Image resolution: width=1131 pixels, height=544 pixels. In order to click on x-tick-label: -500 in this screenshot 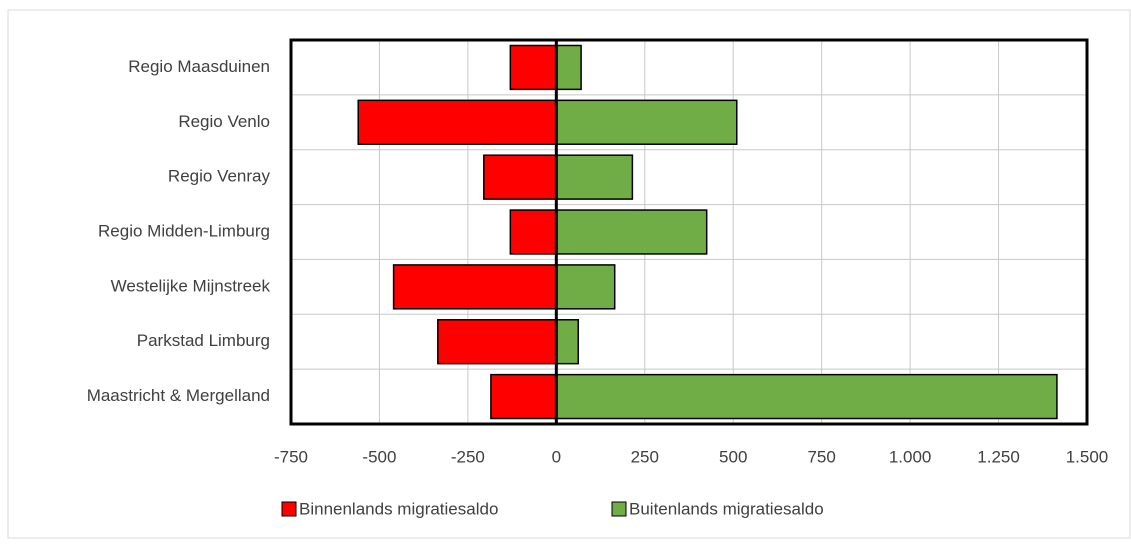, I will do `click(379, 456)`.